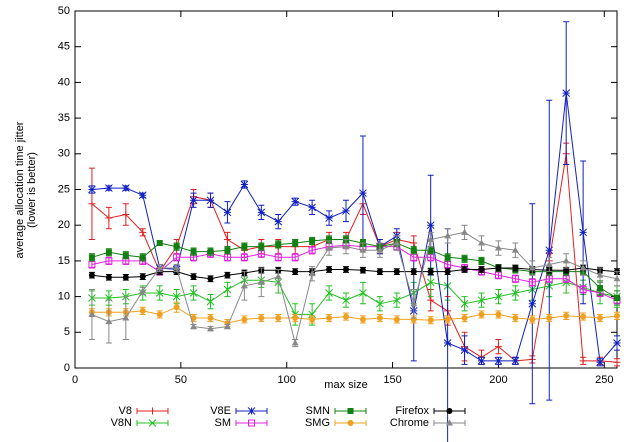 This screenshot has width=634, height=442. I want to click on x-tick-label: 50, so click(181, 380).